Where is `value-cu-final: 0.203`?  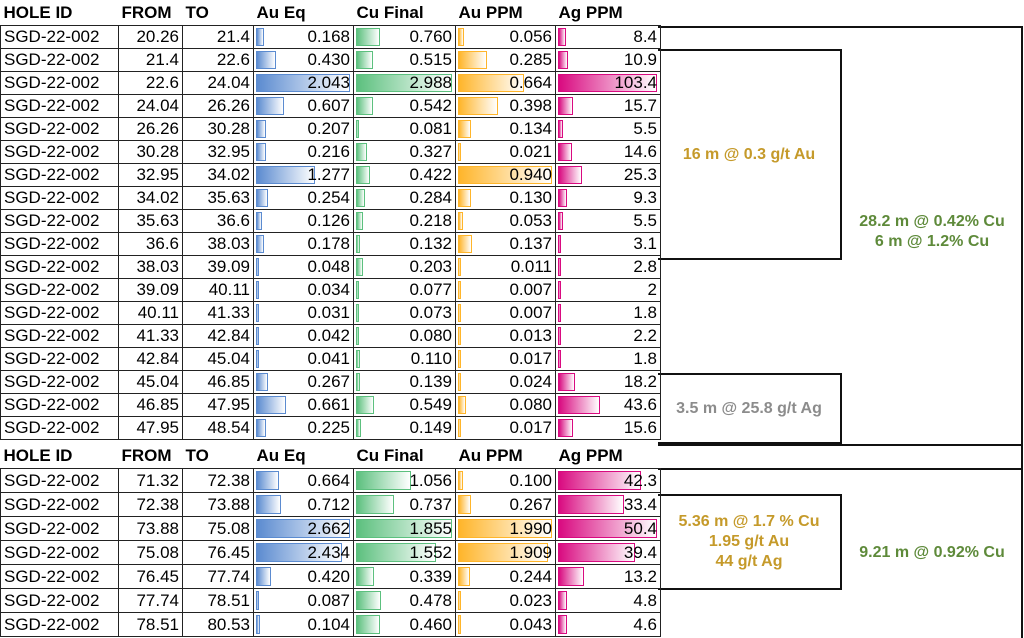 value-cu-final: 0.203 is located at coordinates (430, 266).